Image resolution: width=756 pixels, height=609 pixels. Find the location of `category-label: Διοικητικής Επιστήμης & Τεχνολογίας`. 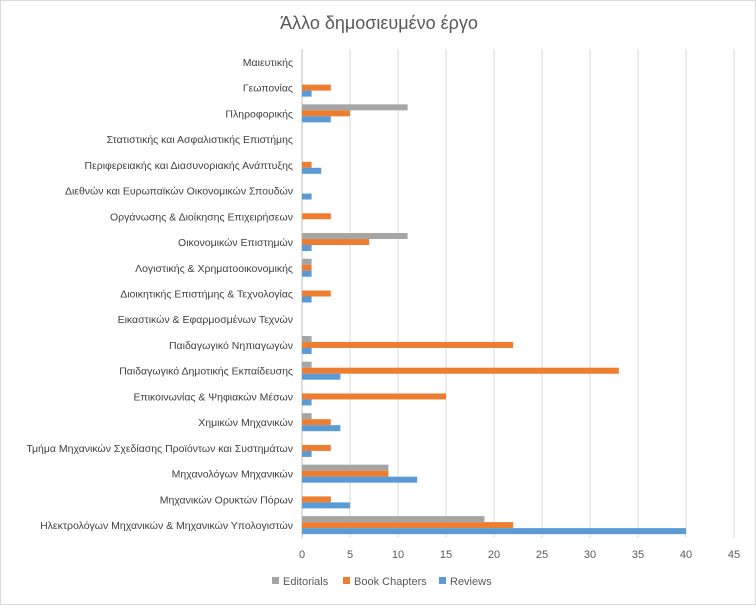

category-label: Διοικητικής Επιστήμης & Τεχνολογίας is located at coordinates (206, 295).